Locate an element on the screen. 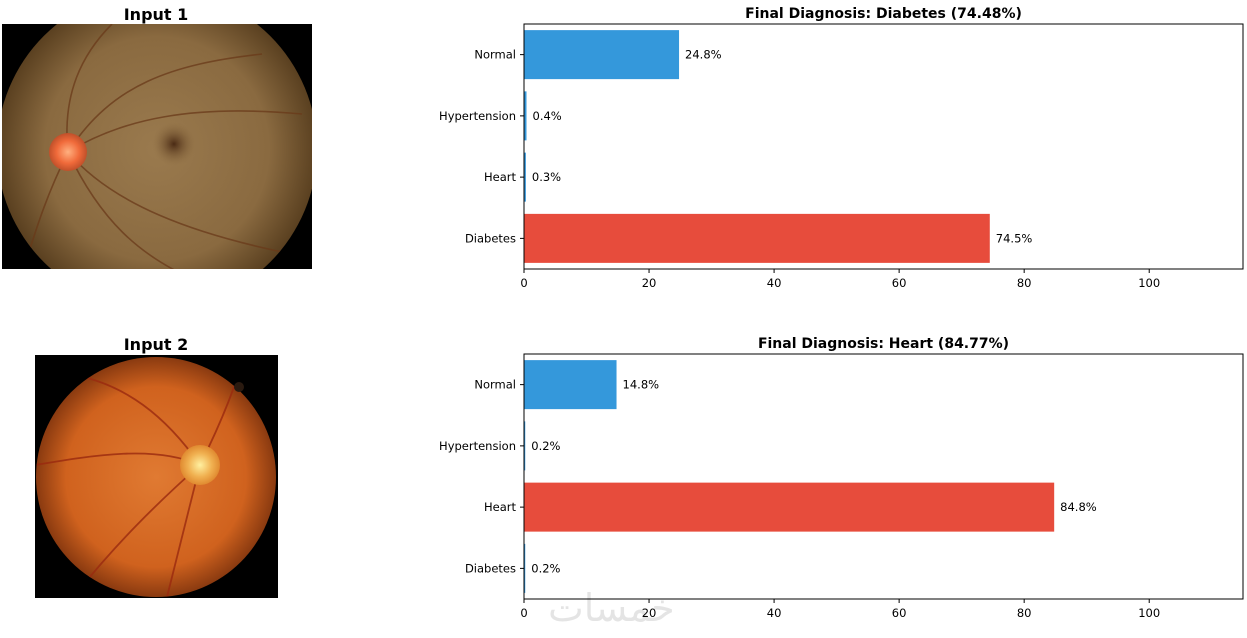  data-label-diabetes: 0.2% is located at coordinates (545, 568).